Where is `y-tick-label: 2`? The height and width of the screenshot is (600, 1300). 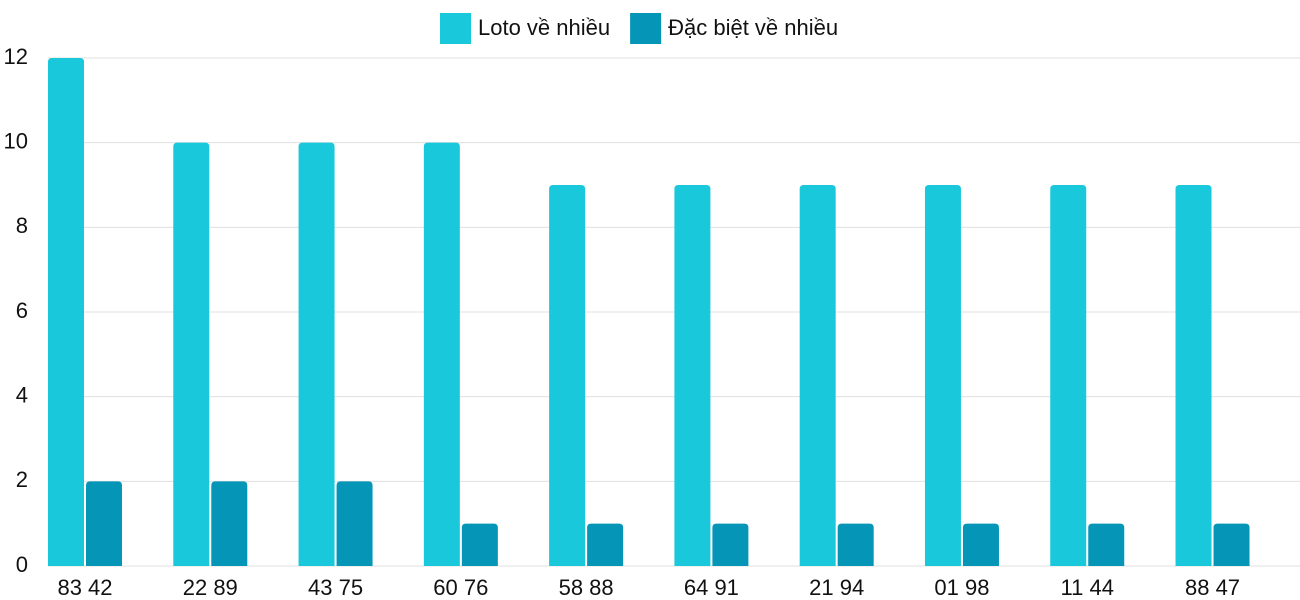
y-tick-label: 2 is located at coordinates (22, 479).